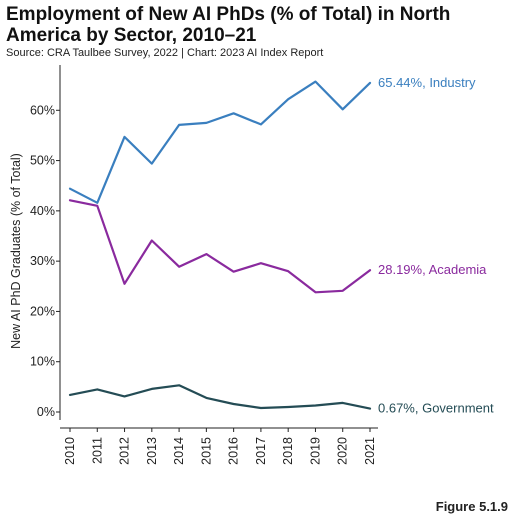 The image size is (522, 520). What do you see at coordinates (432, 269) in the screenshot?
I see `end-label-academia: 28.19%, Academia` at bounding box center [432, 269].